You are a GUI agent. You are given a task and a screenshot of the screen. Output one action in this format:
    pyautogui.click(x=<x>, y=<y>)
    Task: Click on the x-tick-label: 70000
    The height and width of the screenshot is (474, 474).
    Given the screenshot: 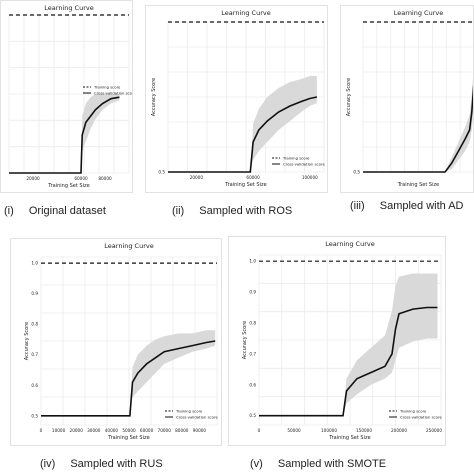 What is the action you would take?
    pyautogui.click(x=165, y=430)
    